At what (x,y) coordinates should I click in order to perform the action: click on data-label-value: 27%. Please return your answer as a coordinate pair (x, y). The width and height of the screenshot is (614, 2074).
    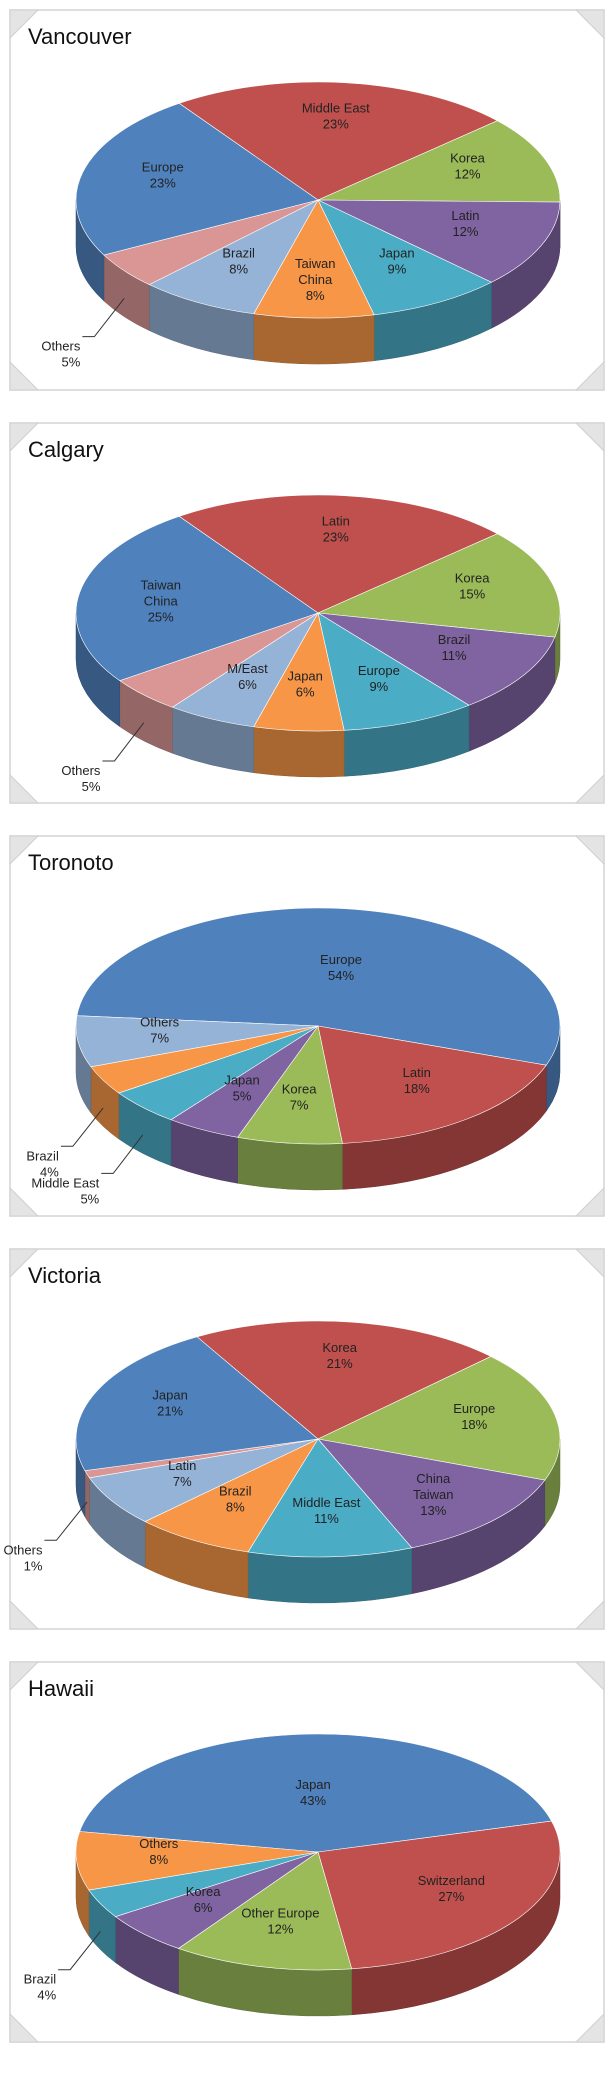
    Looking at the image, I should click on (451, 1896).